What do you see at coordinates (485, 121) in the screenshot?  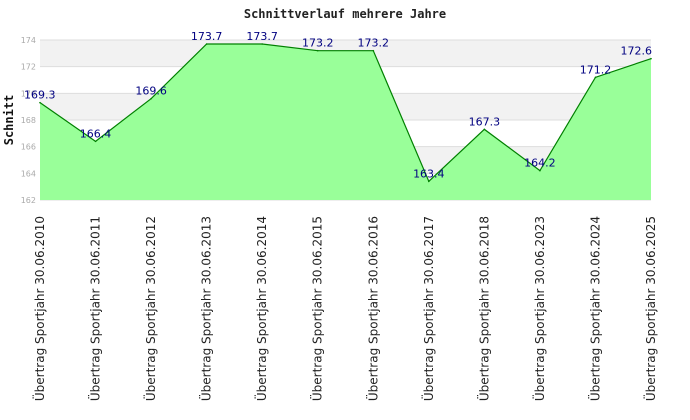 I see `data-label: 167.3` at bounding box center [485, 121].